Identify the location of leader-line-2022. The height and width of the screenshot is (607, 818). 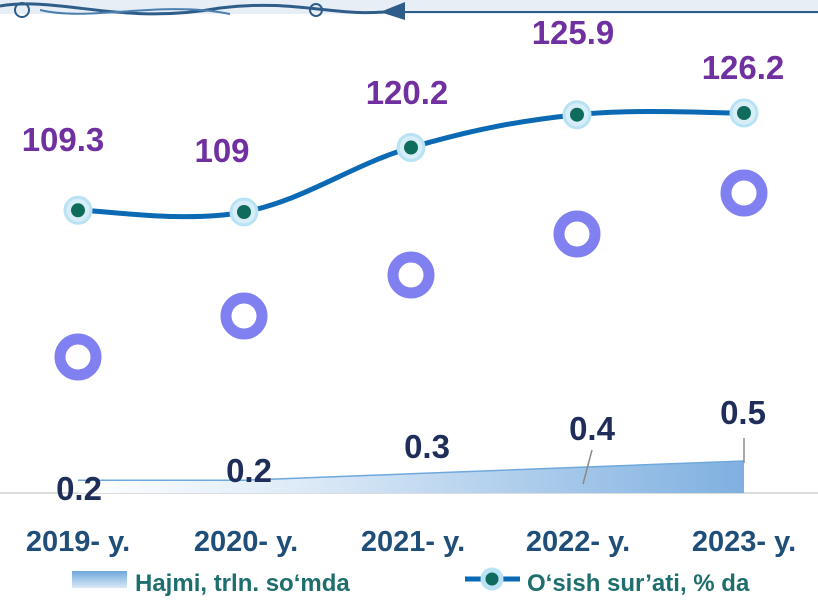
(587, 467).